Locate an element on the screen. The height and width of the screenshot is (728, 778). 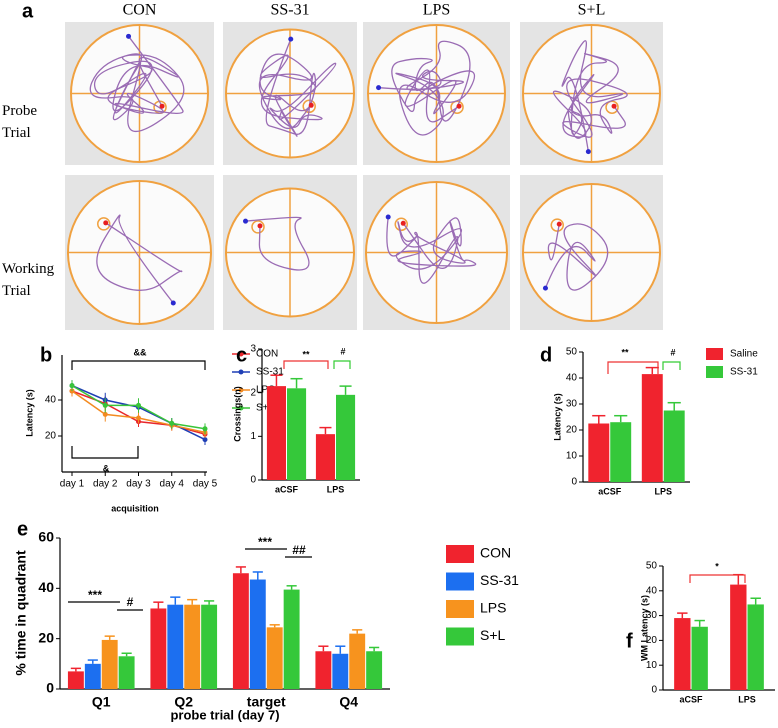
y-tick-label: 60 is located at coordinates (46, 537).